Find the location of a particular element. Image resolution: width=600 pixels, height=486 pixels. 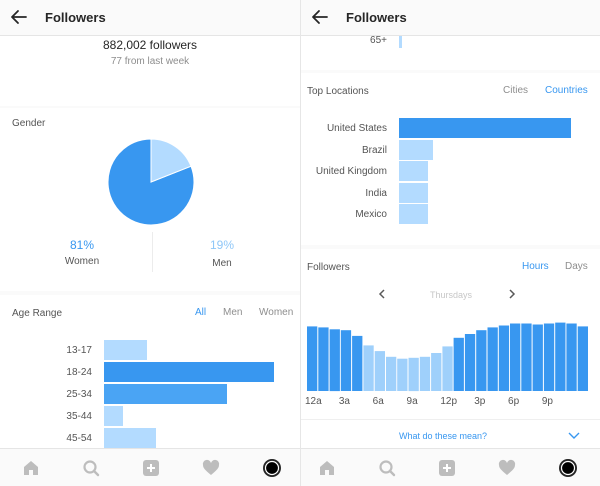

tab-hours: Hours is located at coordinates (535, 266).